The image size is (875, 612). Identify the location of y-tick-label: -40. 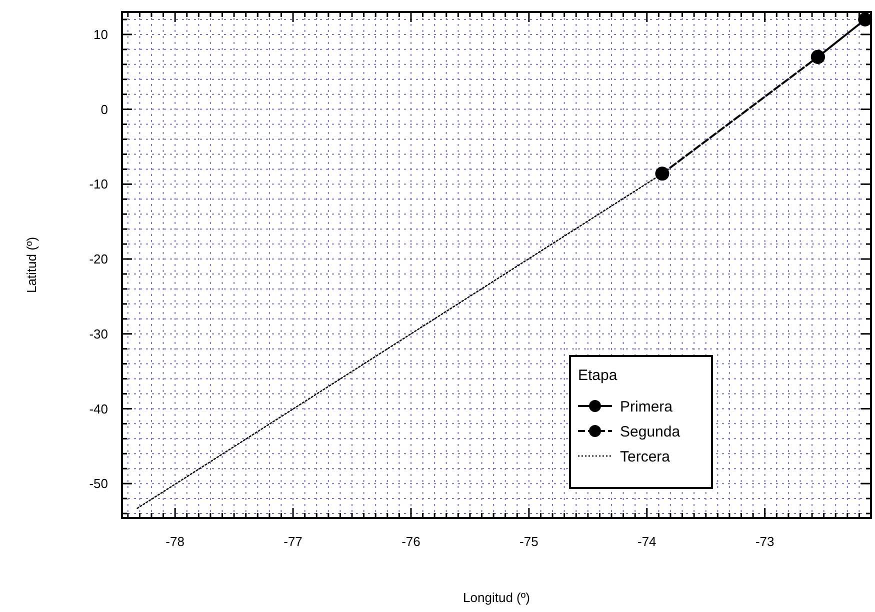
(98, 408).